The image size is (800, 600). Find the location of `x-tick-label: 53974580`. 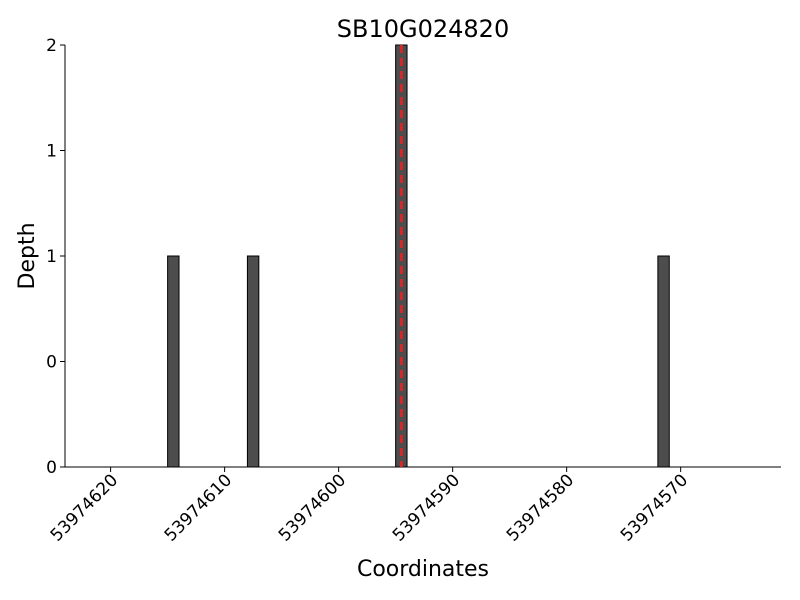

x-tick-label: 53974580 is located at coordinates (540, 507).